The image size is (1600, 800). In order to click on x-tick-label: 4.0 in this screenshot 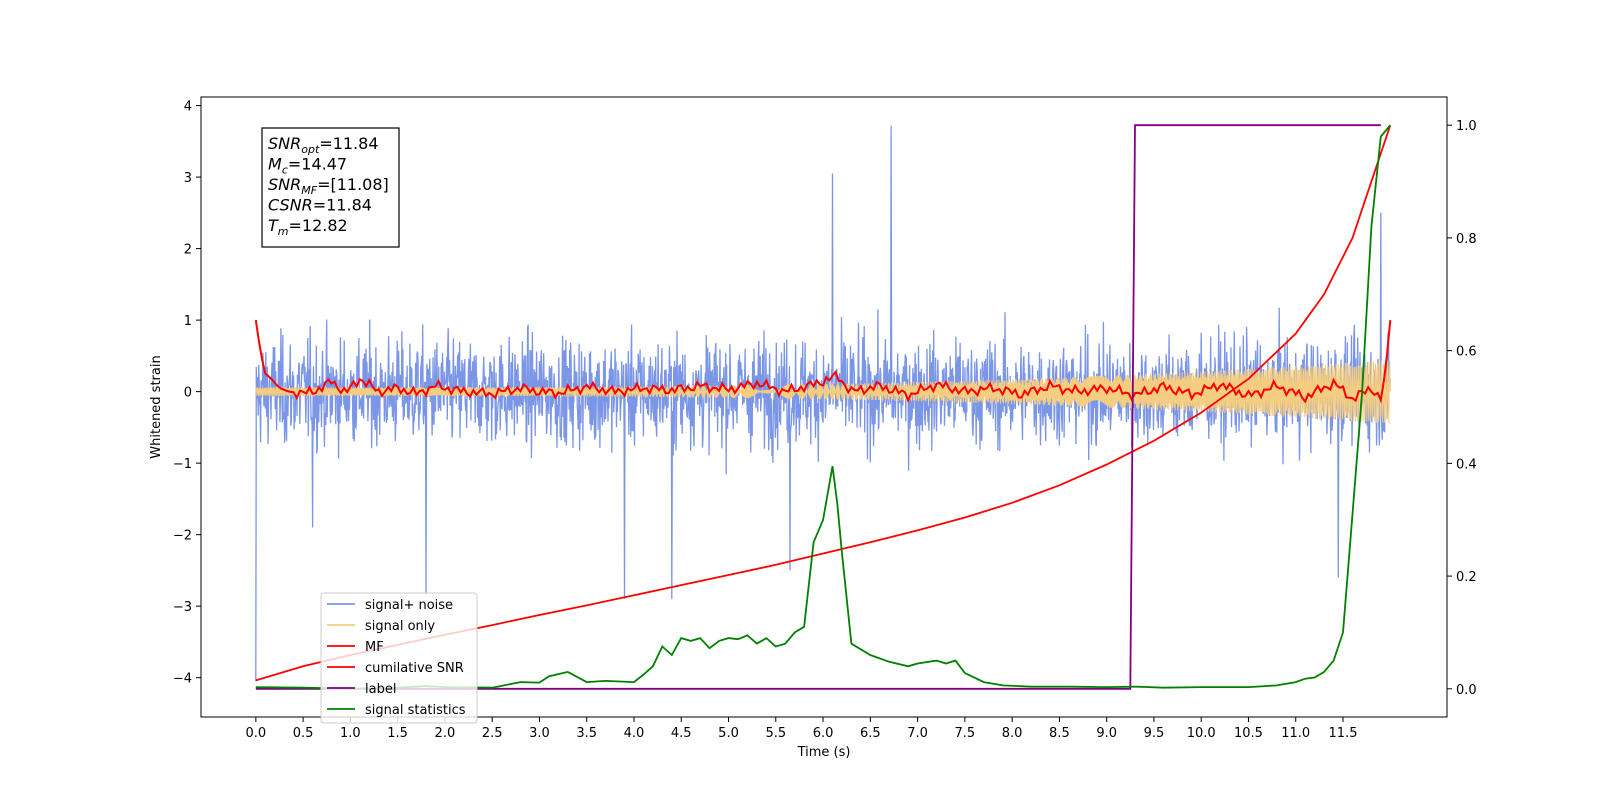, I will do `click(634, 733)`.